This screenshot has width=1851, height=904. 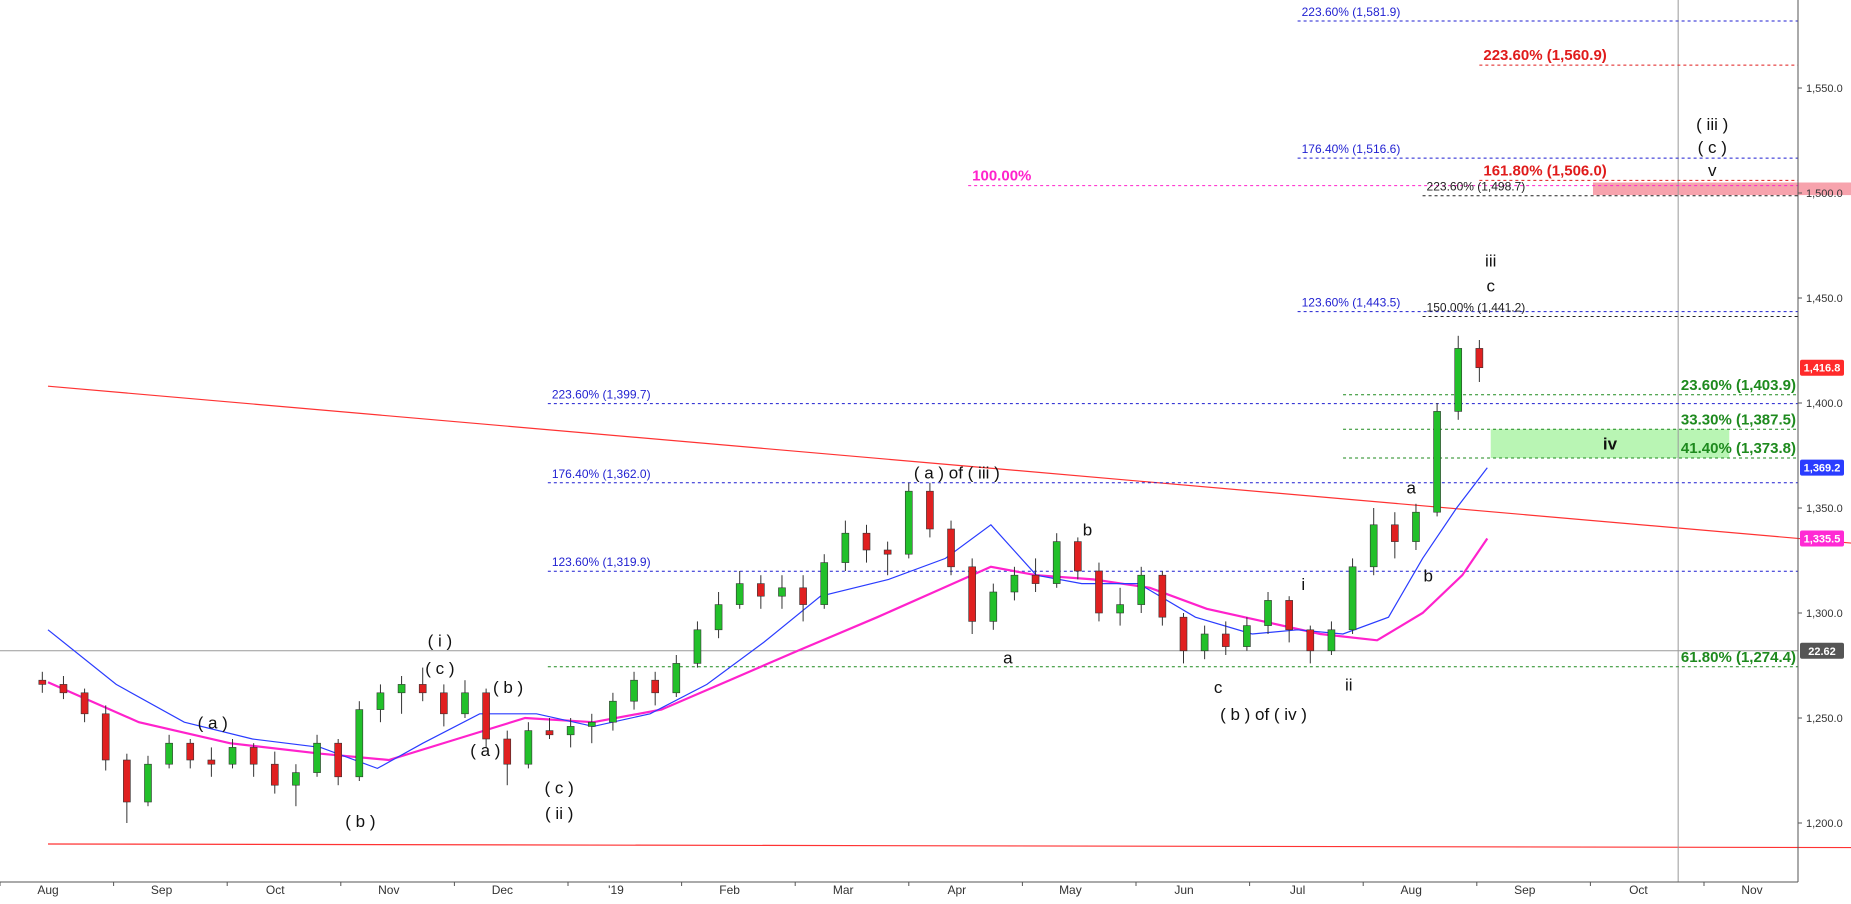 What do you see at coordinates (1824, 614) in the screenshot?
I see `y-tick-label: 1,300.0` at bounding box center [1824, 614].